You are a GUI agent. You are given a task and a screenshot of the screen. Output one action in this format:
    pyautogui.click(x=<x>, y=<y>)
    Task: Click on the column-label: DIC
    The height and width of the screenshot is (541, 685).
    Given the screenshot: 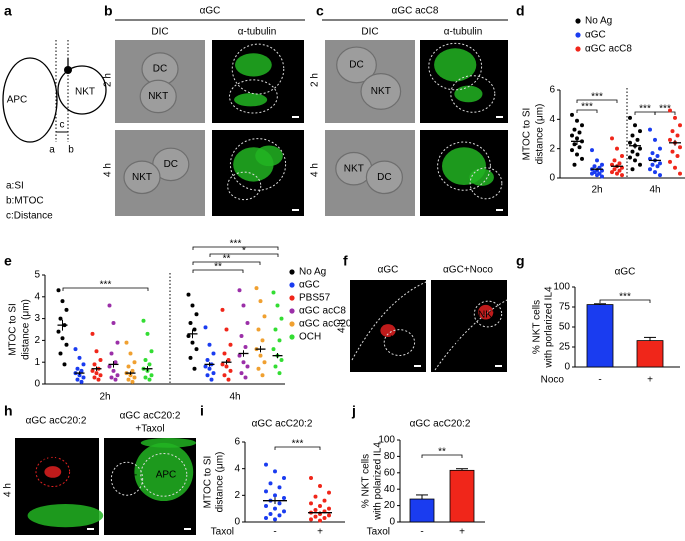 What is the action you would take?
    pyautogui.click(x=369, y=32)
    